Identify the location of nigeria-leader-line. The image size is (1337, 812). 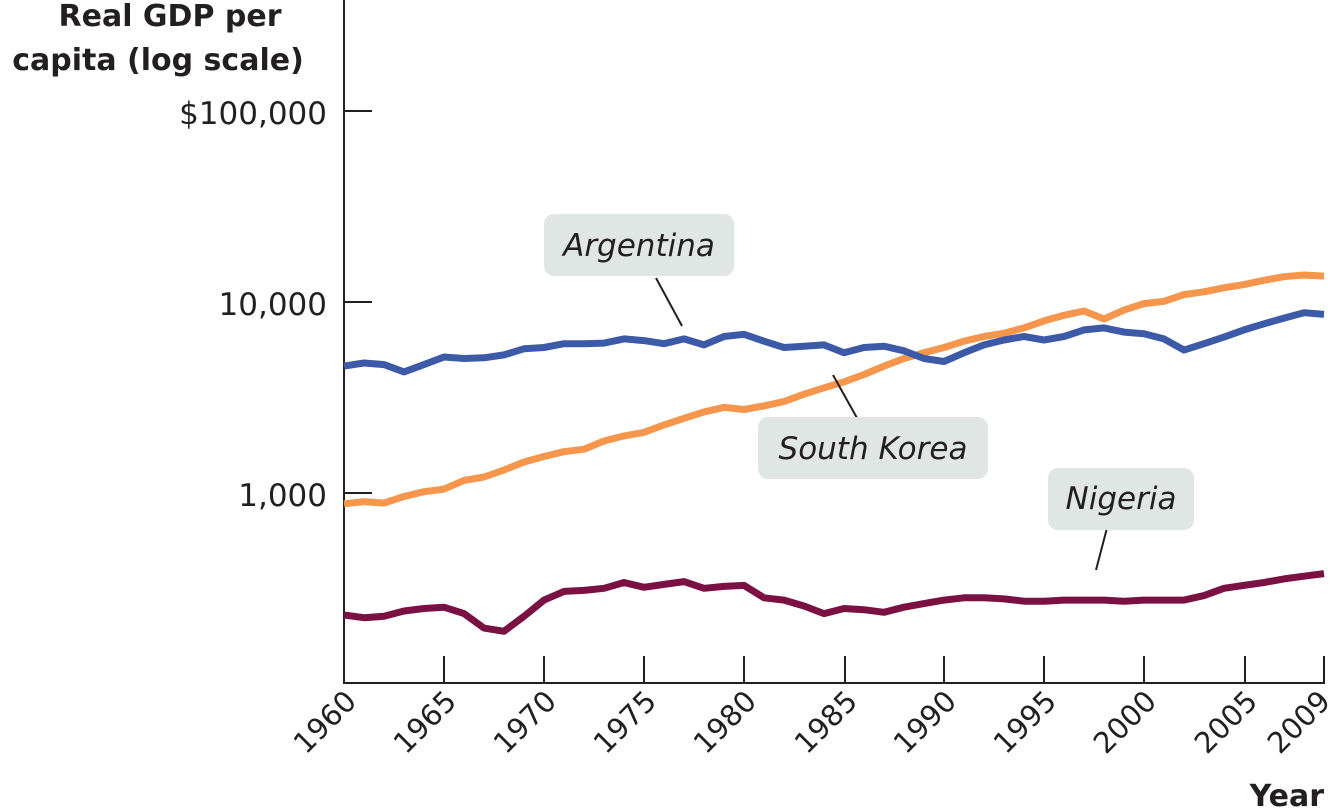
(1101, 549).